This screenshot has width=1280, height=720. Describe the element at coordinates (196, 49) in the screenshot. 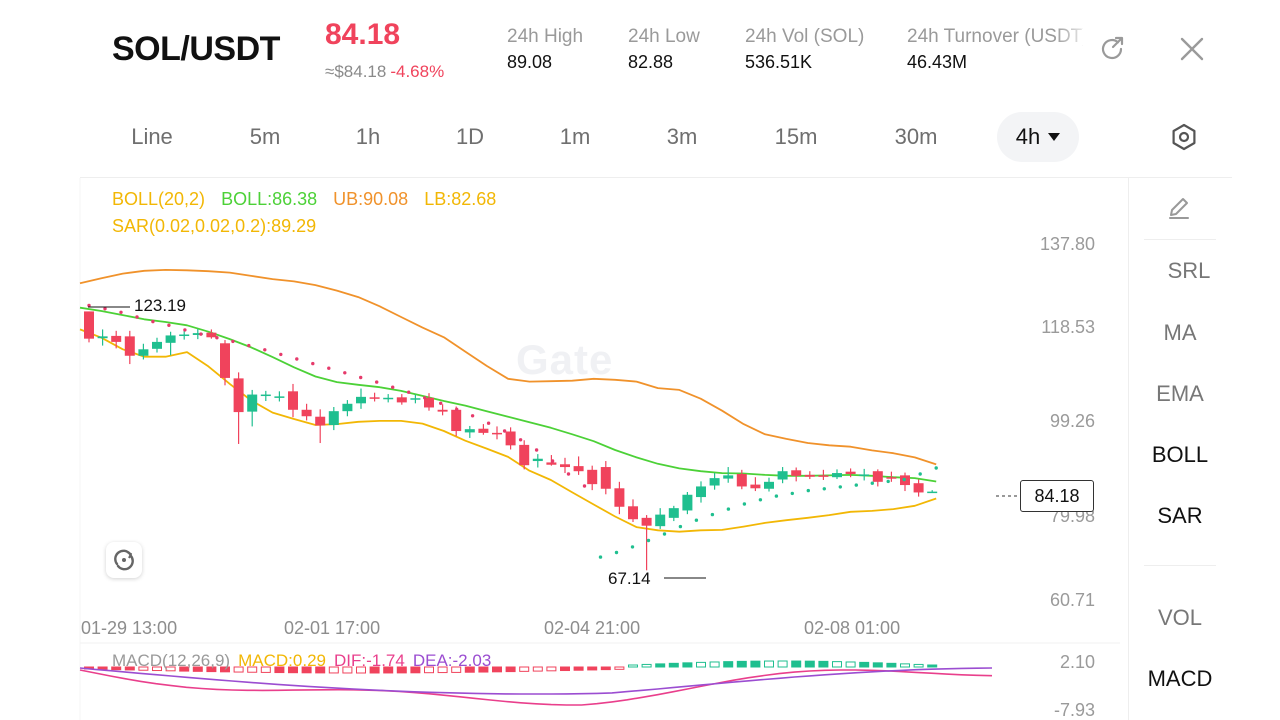

I see `pair-title: SOL/USDT` at that location.